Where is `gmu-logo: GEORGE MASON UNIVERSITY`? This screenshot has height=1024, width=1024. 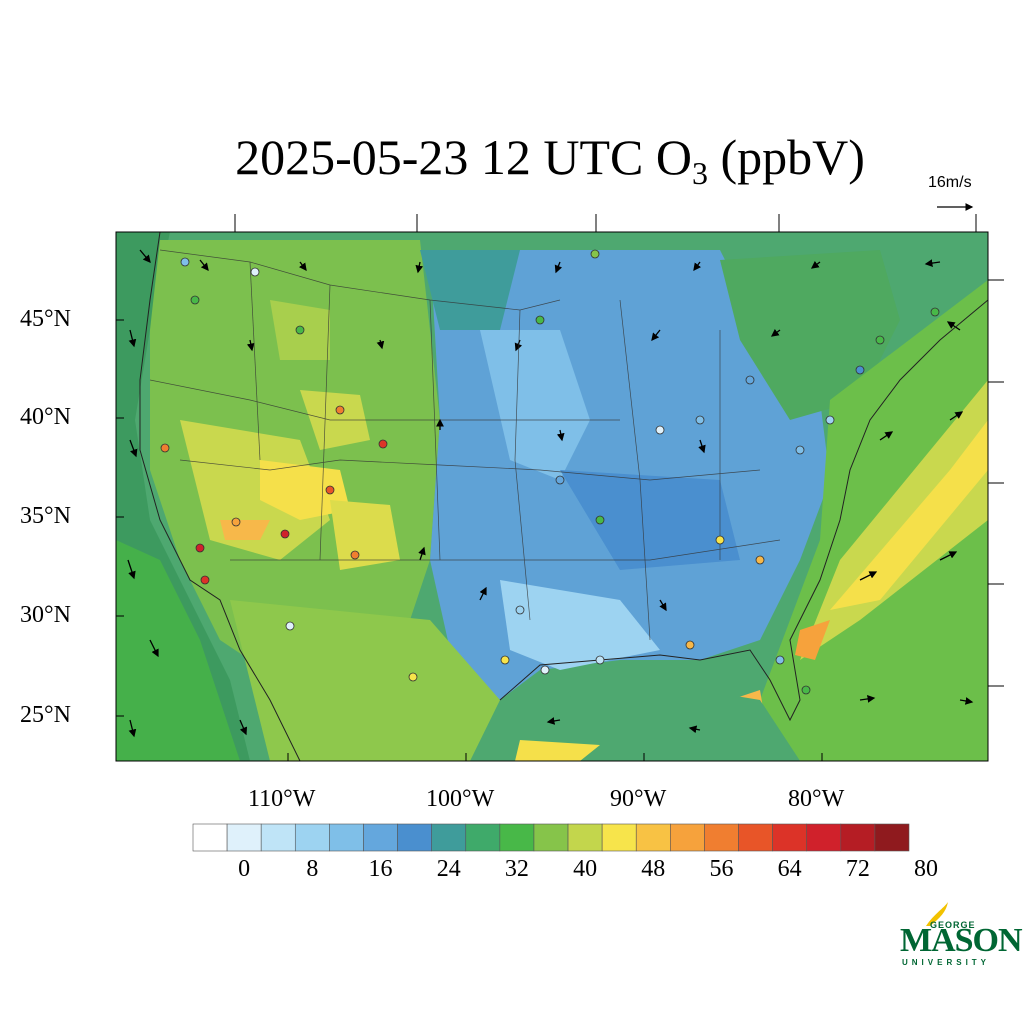 gmu-logo: GEORGE MASON UNIVERSITY is located at coordinates (959, 935).